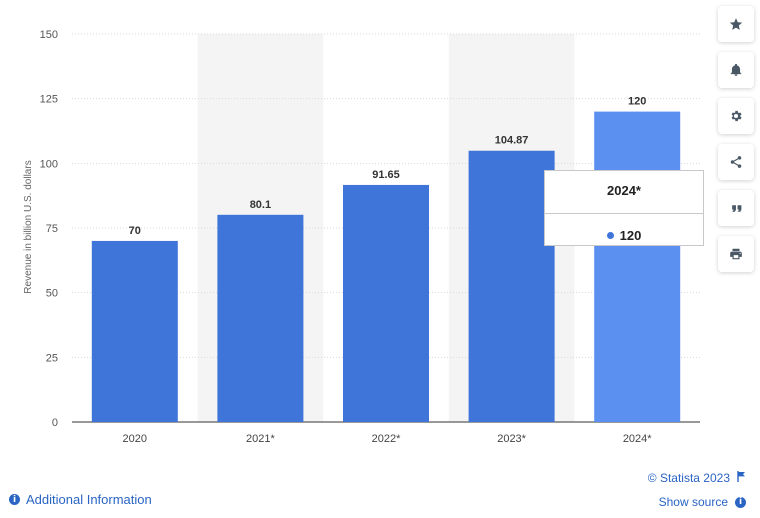 Image resolution: width=760 pixels, height=518 pixels. What do you see at coordinates (512, 141) in the screenshot?
I see `data-label: 104.87` at bounding box center [512, 141].